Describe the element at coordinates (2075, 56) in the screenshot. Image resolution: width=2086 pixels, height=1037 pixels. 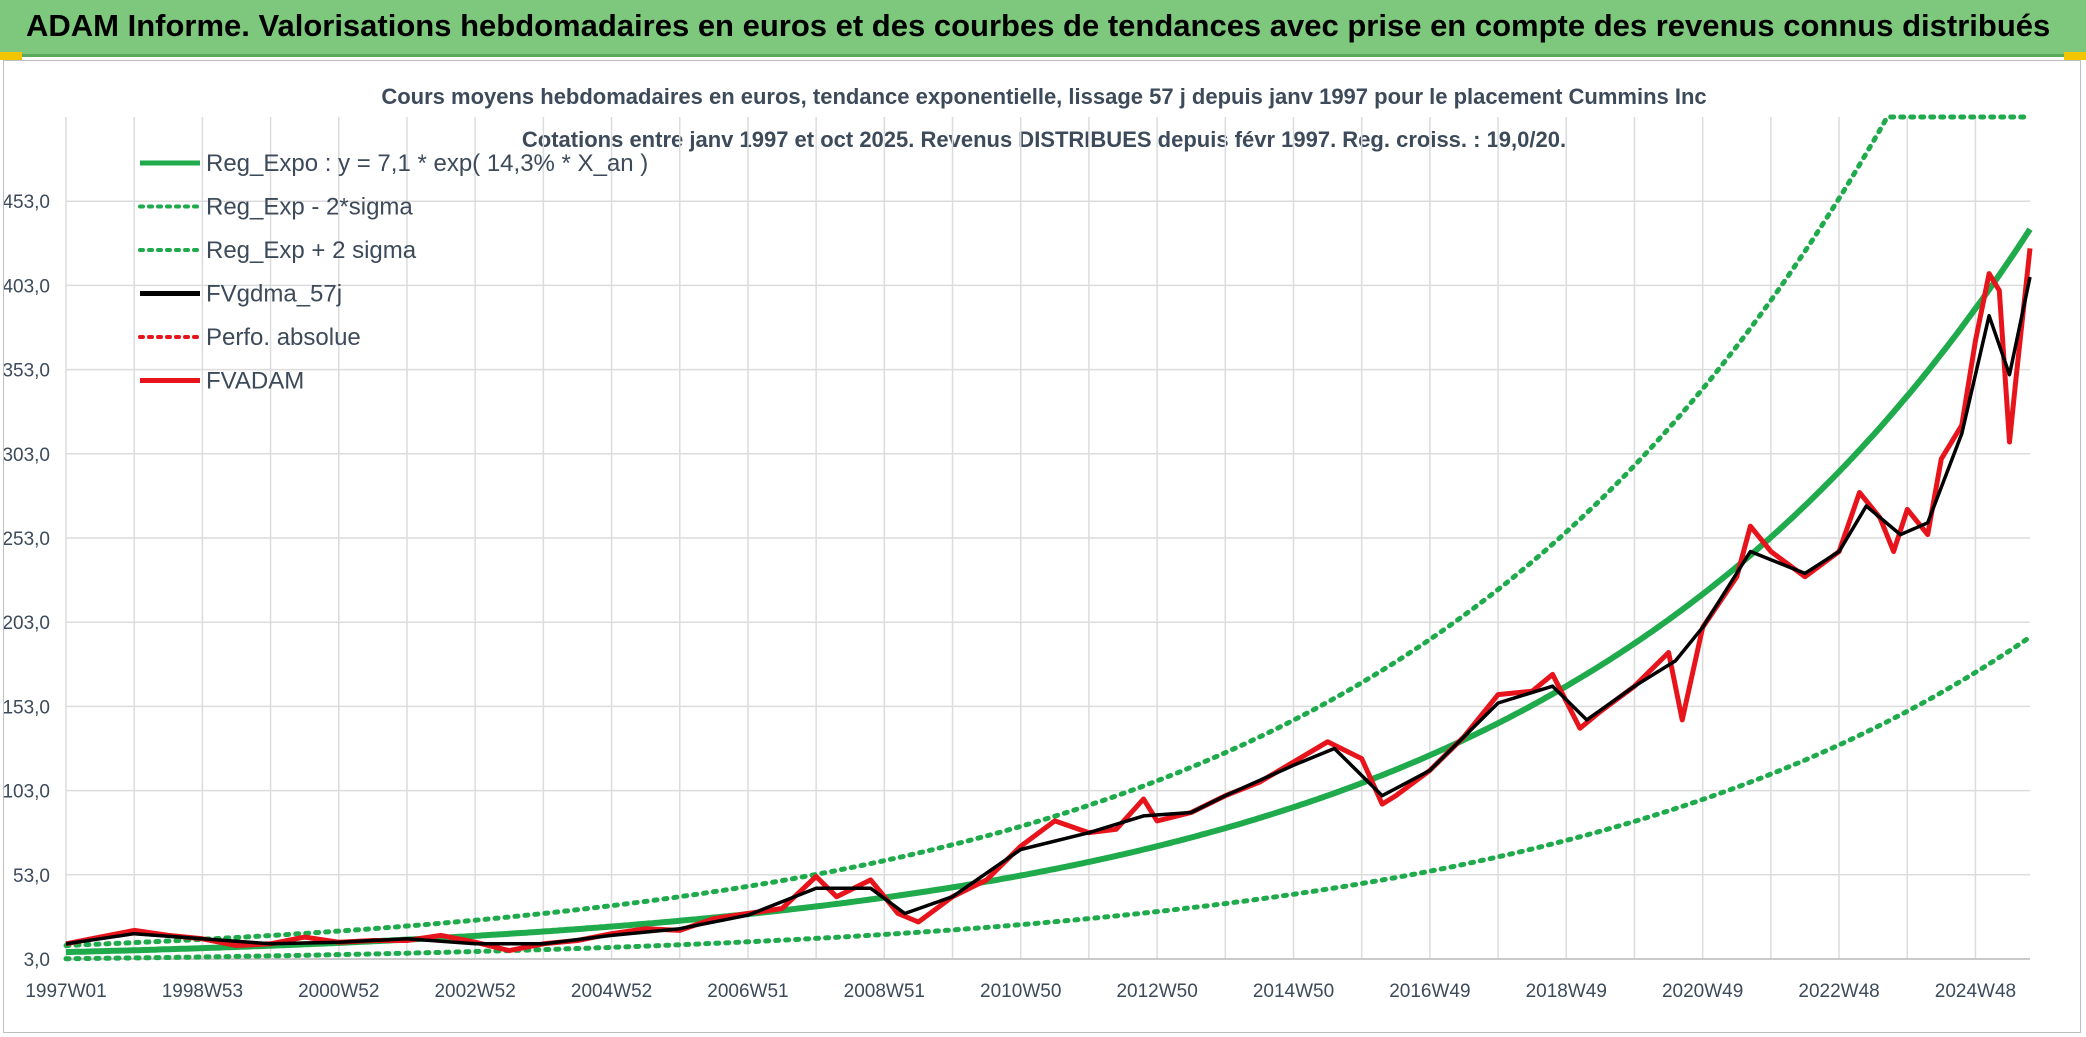
I see `corner-accent-right` at that location.